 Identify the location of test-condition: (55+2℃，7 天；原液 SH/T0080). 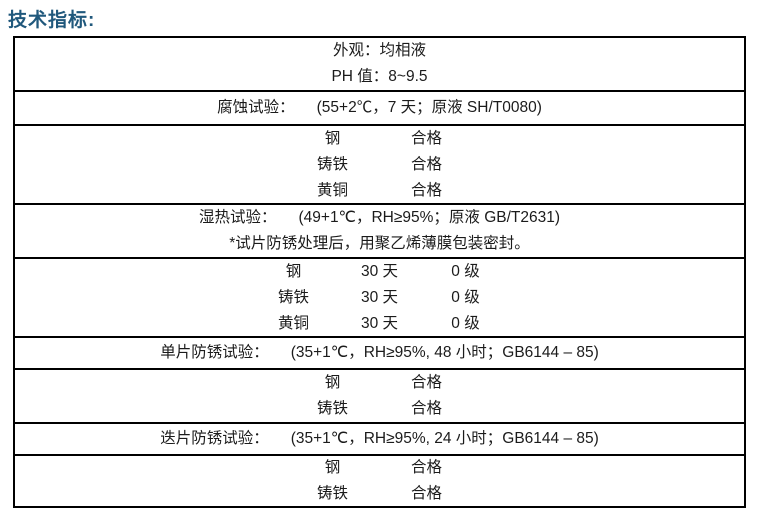
(429, 107).